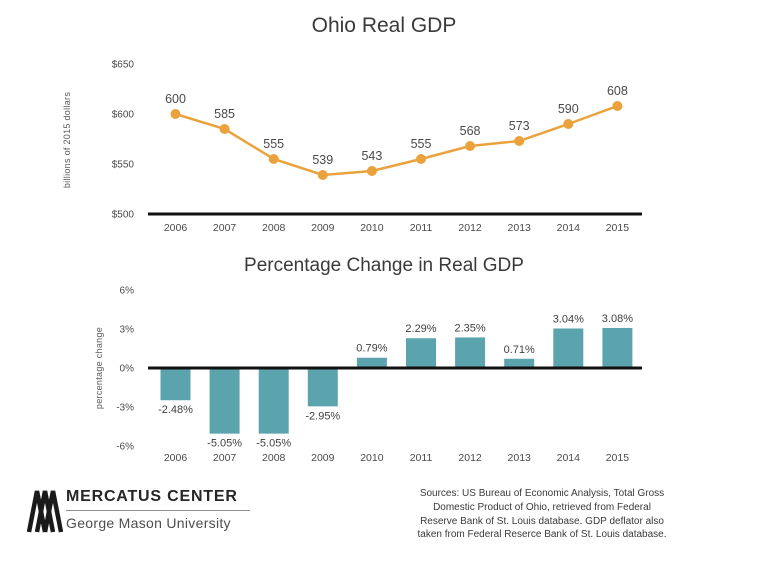  What do you see at coordinates (125, 408) in the screenshot?
I see `y-tick-label: -3%` at bounding box center [125, 408].